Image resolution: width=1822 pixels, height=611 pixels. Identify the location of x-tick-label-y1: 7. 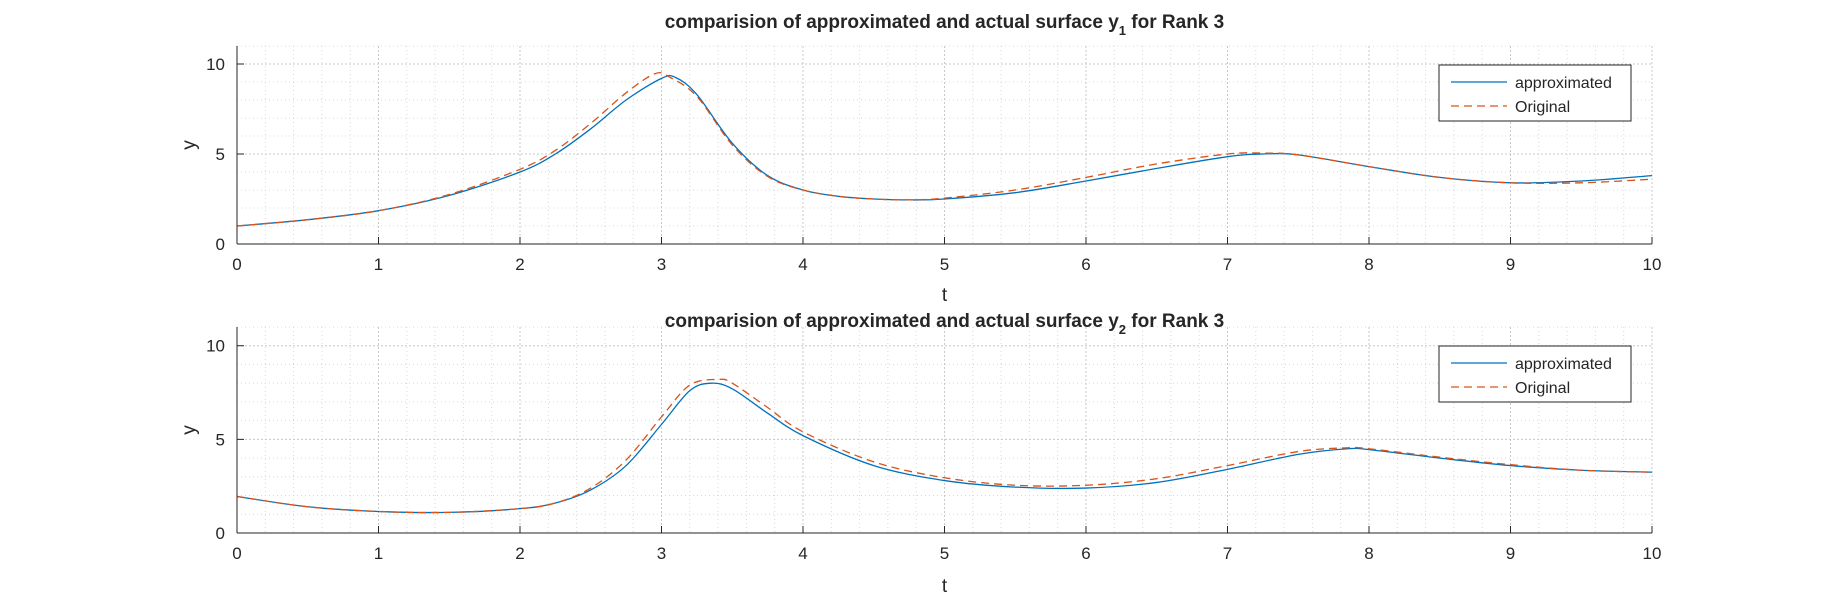
(1227, 264).